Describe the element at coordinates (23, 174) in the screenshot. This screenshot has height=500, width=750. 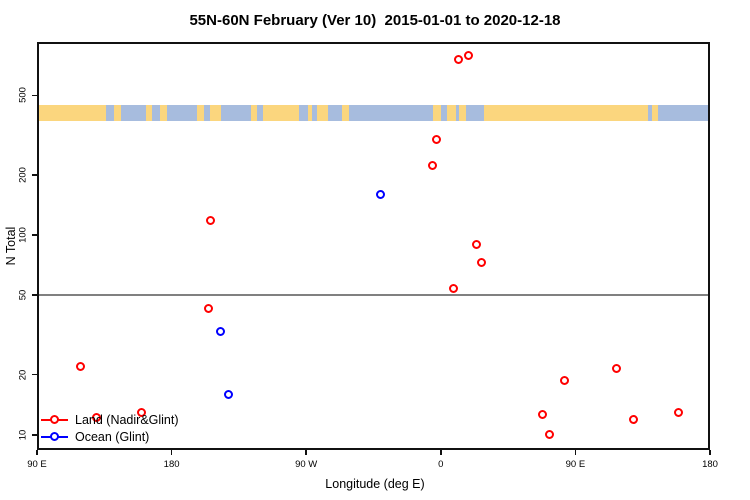
I see `y-tick-label: 200` at that location.